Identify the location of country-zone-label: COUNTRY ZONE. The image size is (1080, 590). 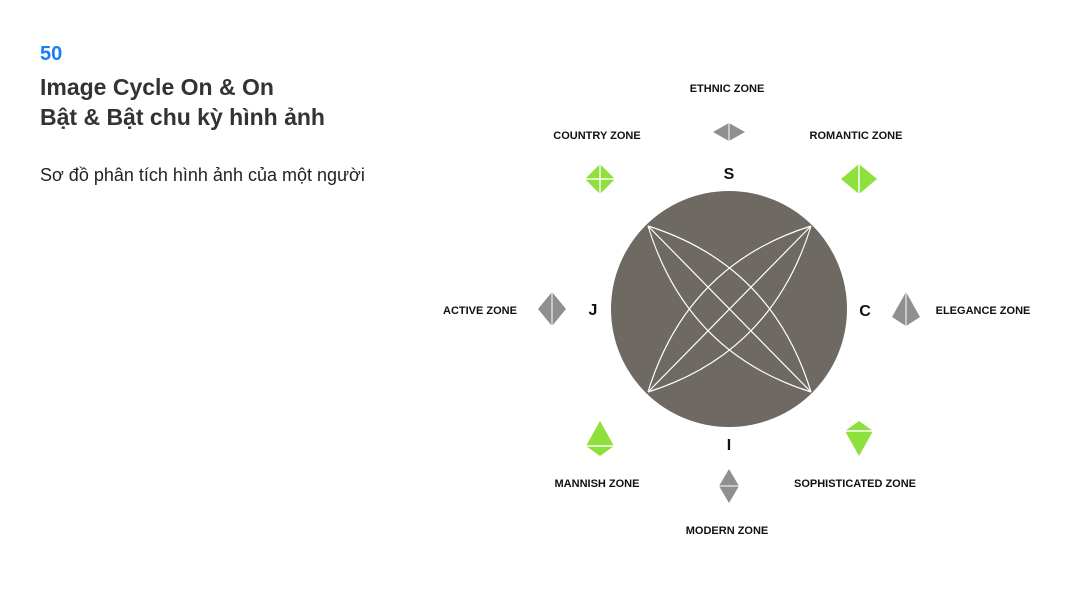
(596, 136).